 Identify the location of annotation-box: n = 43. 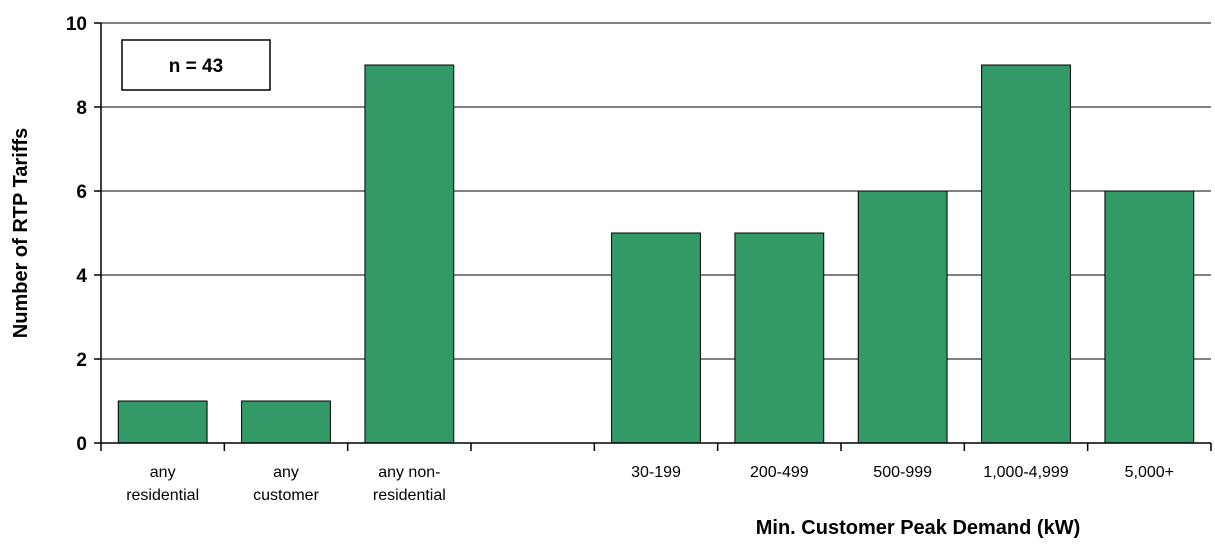
(196, 65).